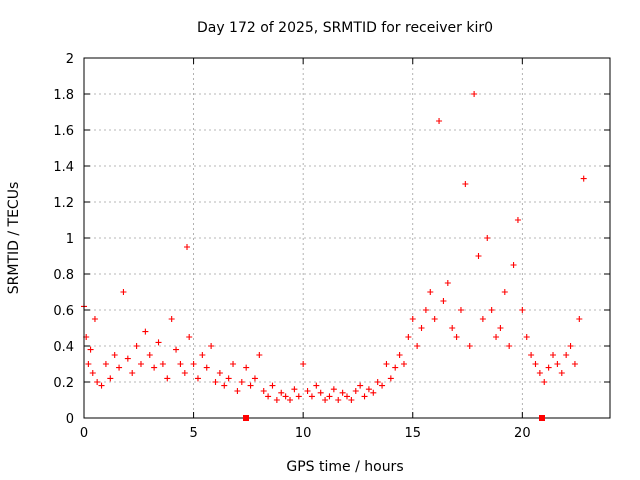 Image resolution: width=640 pixels, height=480 pixels. What do you see at coordinates (193, 433) in the screenshot?
I see `x-tick-label: 5` at bounding box center [193, 433].